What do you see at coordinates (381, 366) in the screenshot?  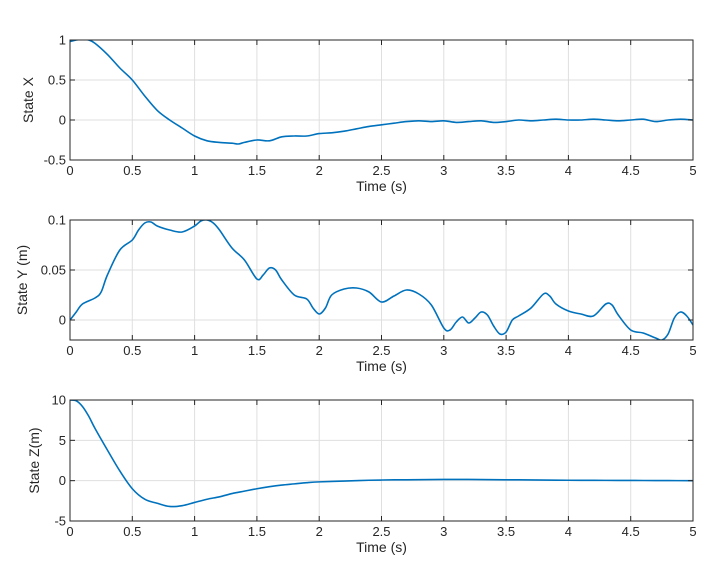 I see `x-axis-label-y: Time (s)` at bounding box center [381, 366].